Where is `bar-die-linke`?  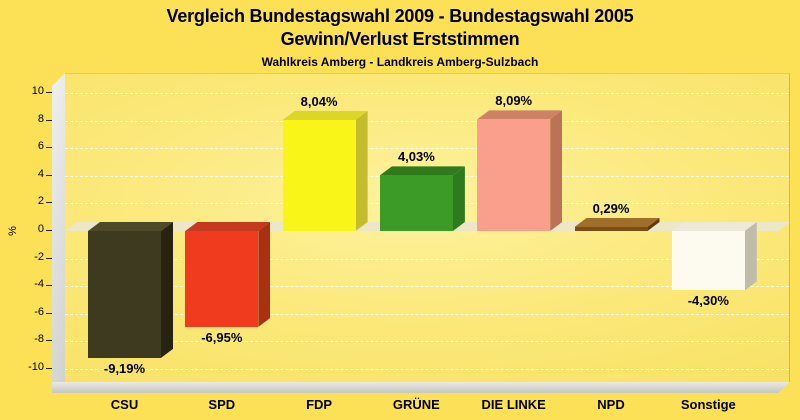
bar-die-linke is located at coordinates (519, 170).